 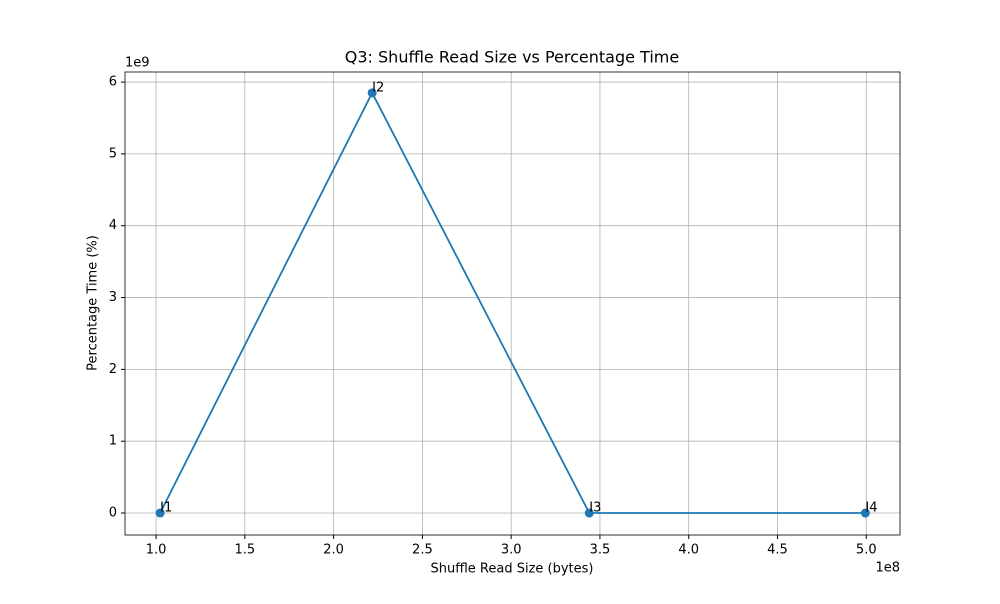 What do you see at coordinates (166, 508) in the screenshot?
I see `point-label: I1` at bounding box center [166, 508].